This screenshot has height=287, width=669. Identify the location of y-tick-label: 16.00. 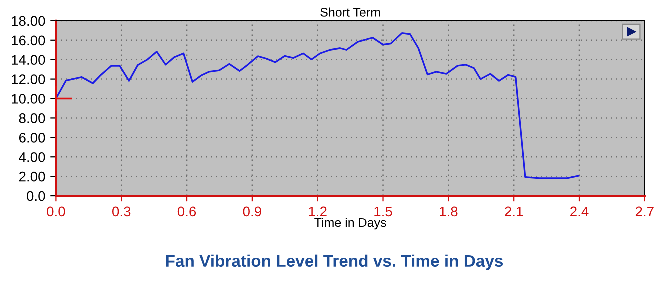
(29, 41).